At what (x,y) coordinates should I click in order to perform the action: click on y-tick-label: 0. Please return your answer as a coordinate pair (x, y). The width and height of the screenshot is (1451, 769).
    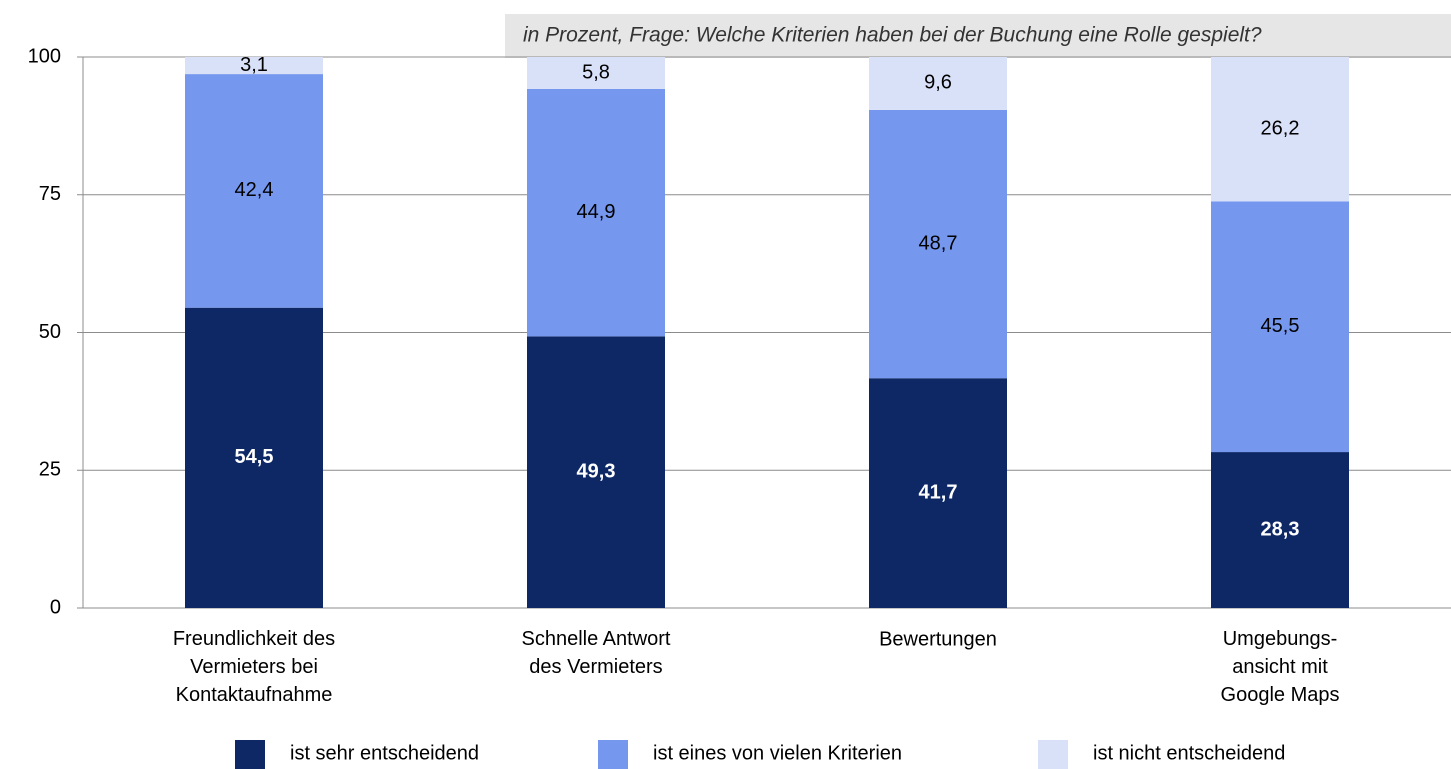
    Looking at the image, I should click on (55, 607).